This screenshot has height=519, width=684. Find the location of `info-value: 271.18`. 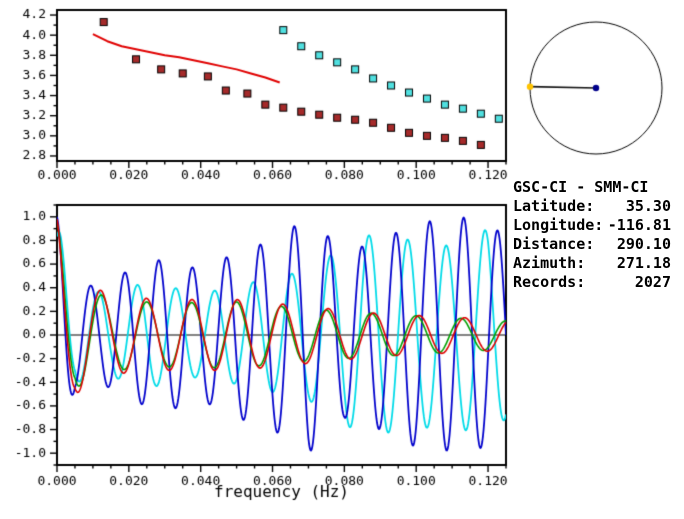

info-value: 271.18 is located at coordinates (643, 263).